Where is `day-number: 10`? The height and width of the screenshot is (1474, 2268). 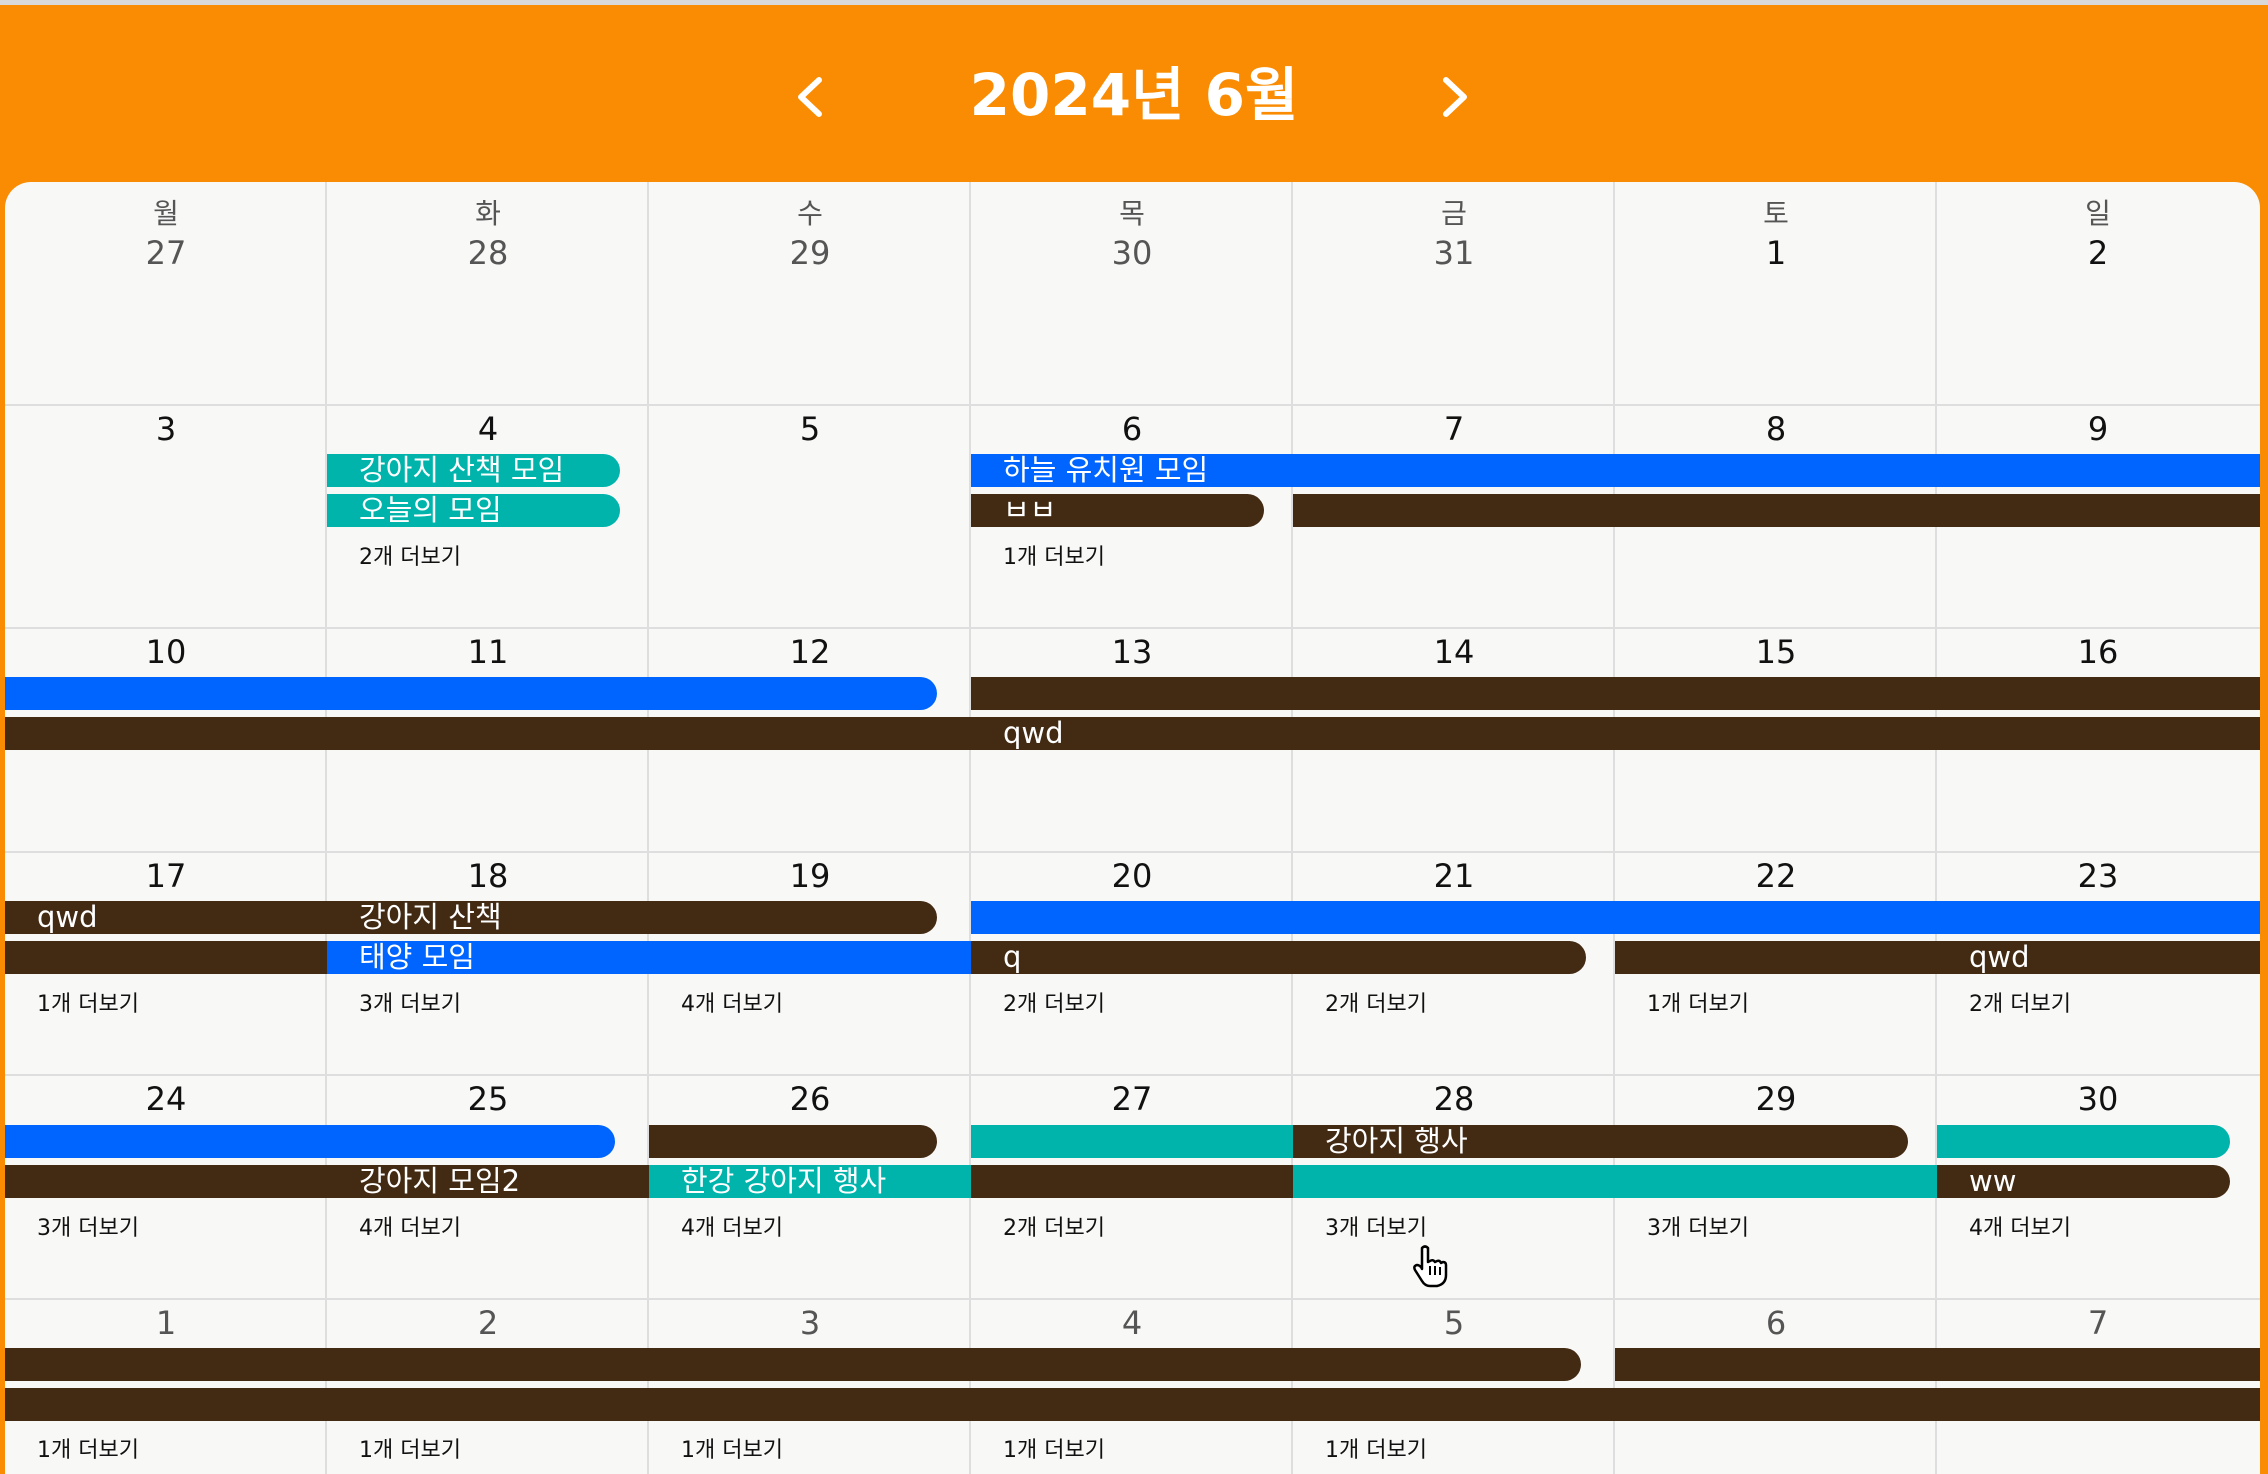 day-number: 10 is located at coordinates (166, 652).